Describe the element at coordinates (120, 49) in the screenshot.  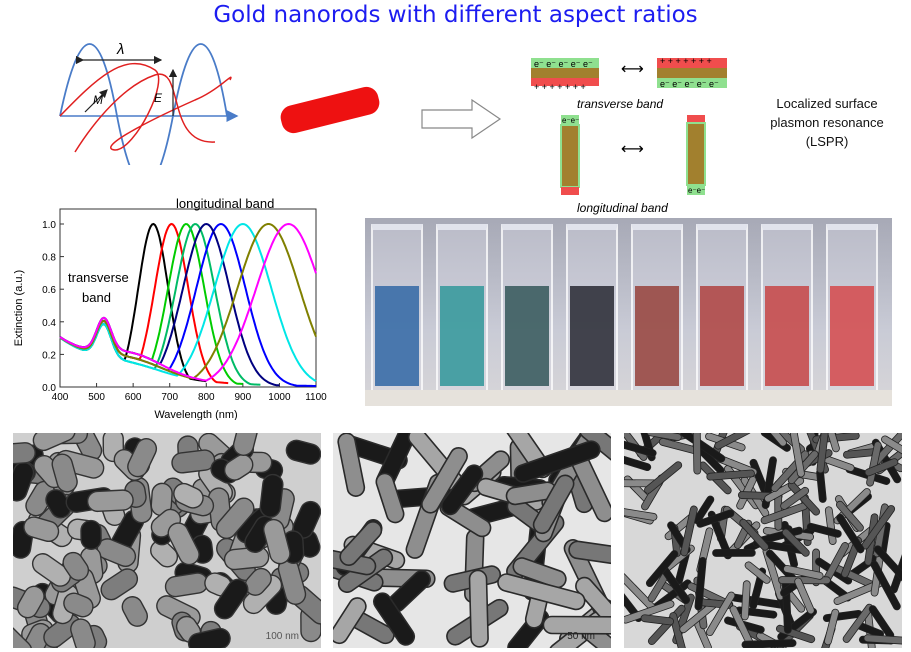
I see `lambda-label: λ` at that location.